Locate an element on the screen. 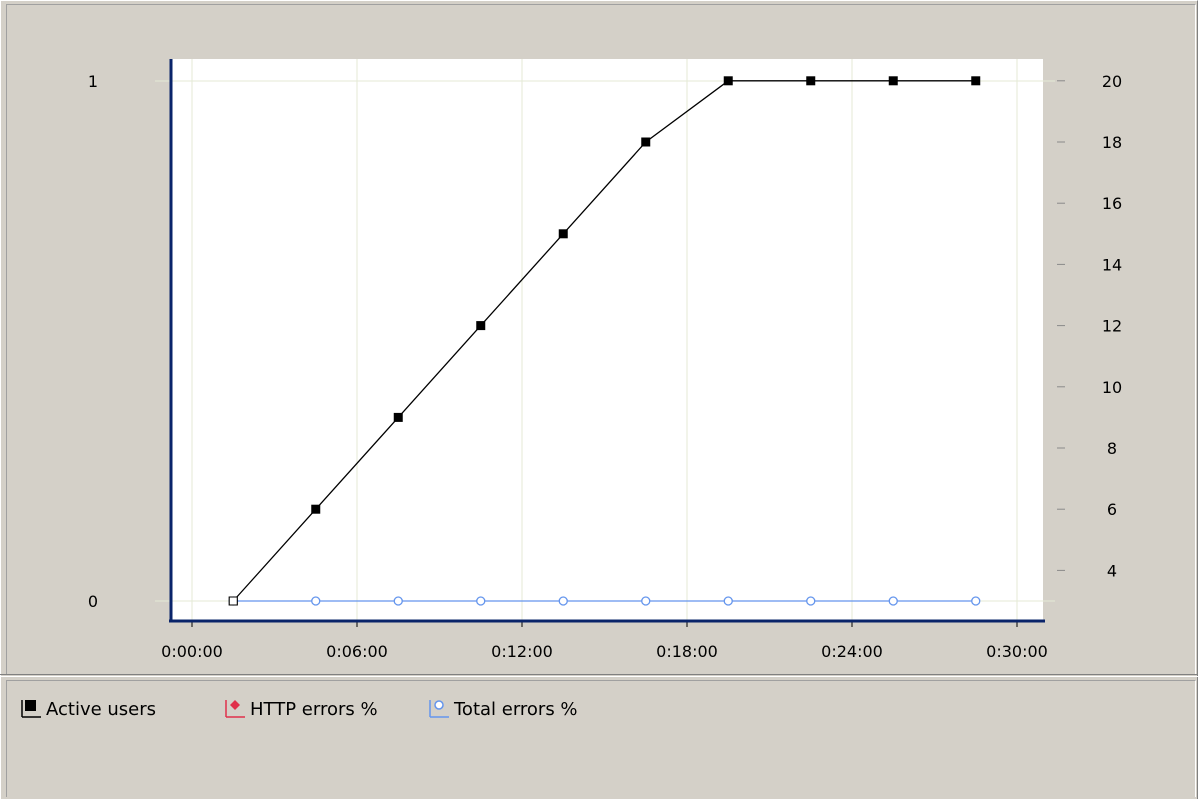 The width and height of the screenshot is (1198, 799). y-right-tick-label: 14 is located at coordinates (1112, 264).